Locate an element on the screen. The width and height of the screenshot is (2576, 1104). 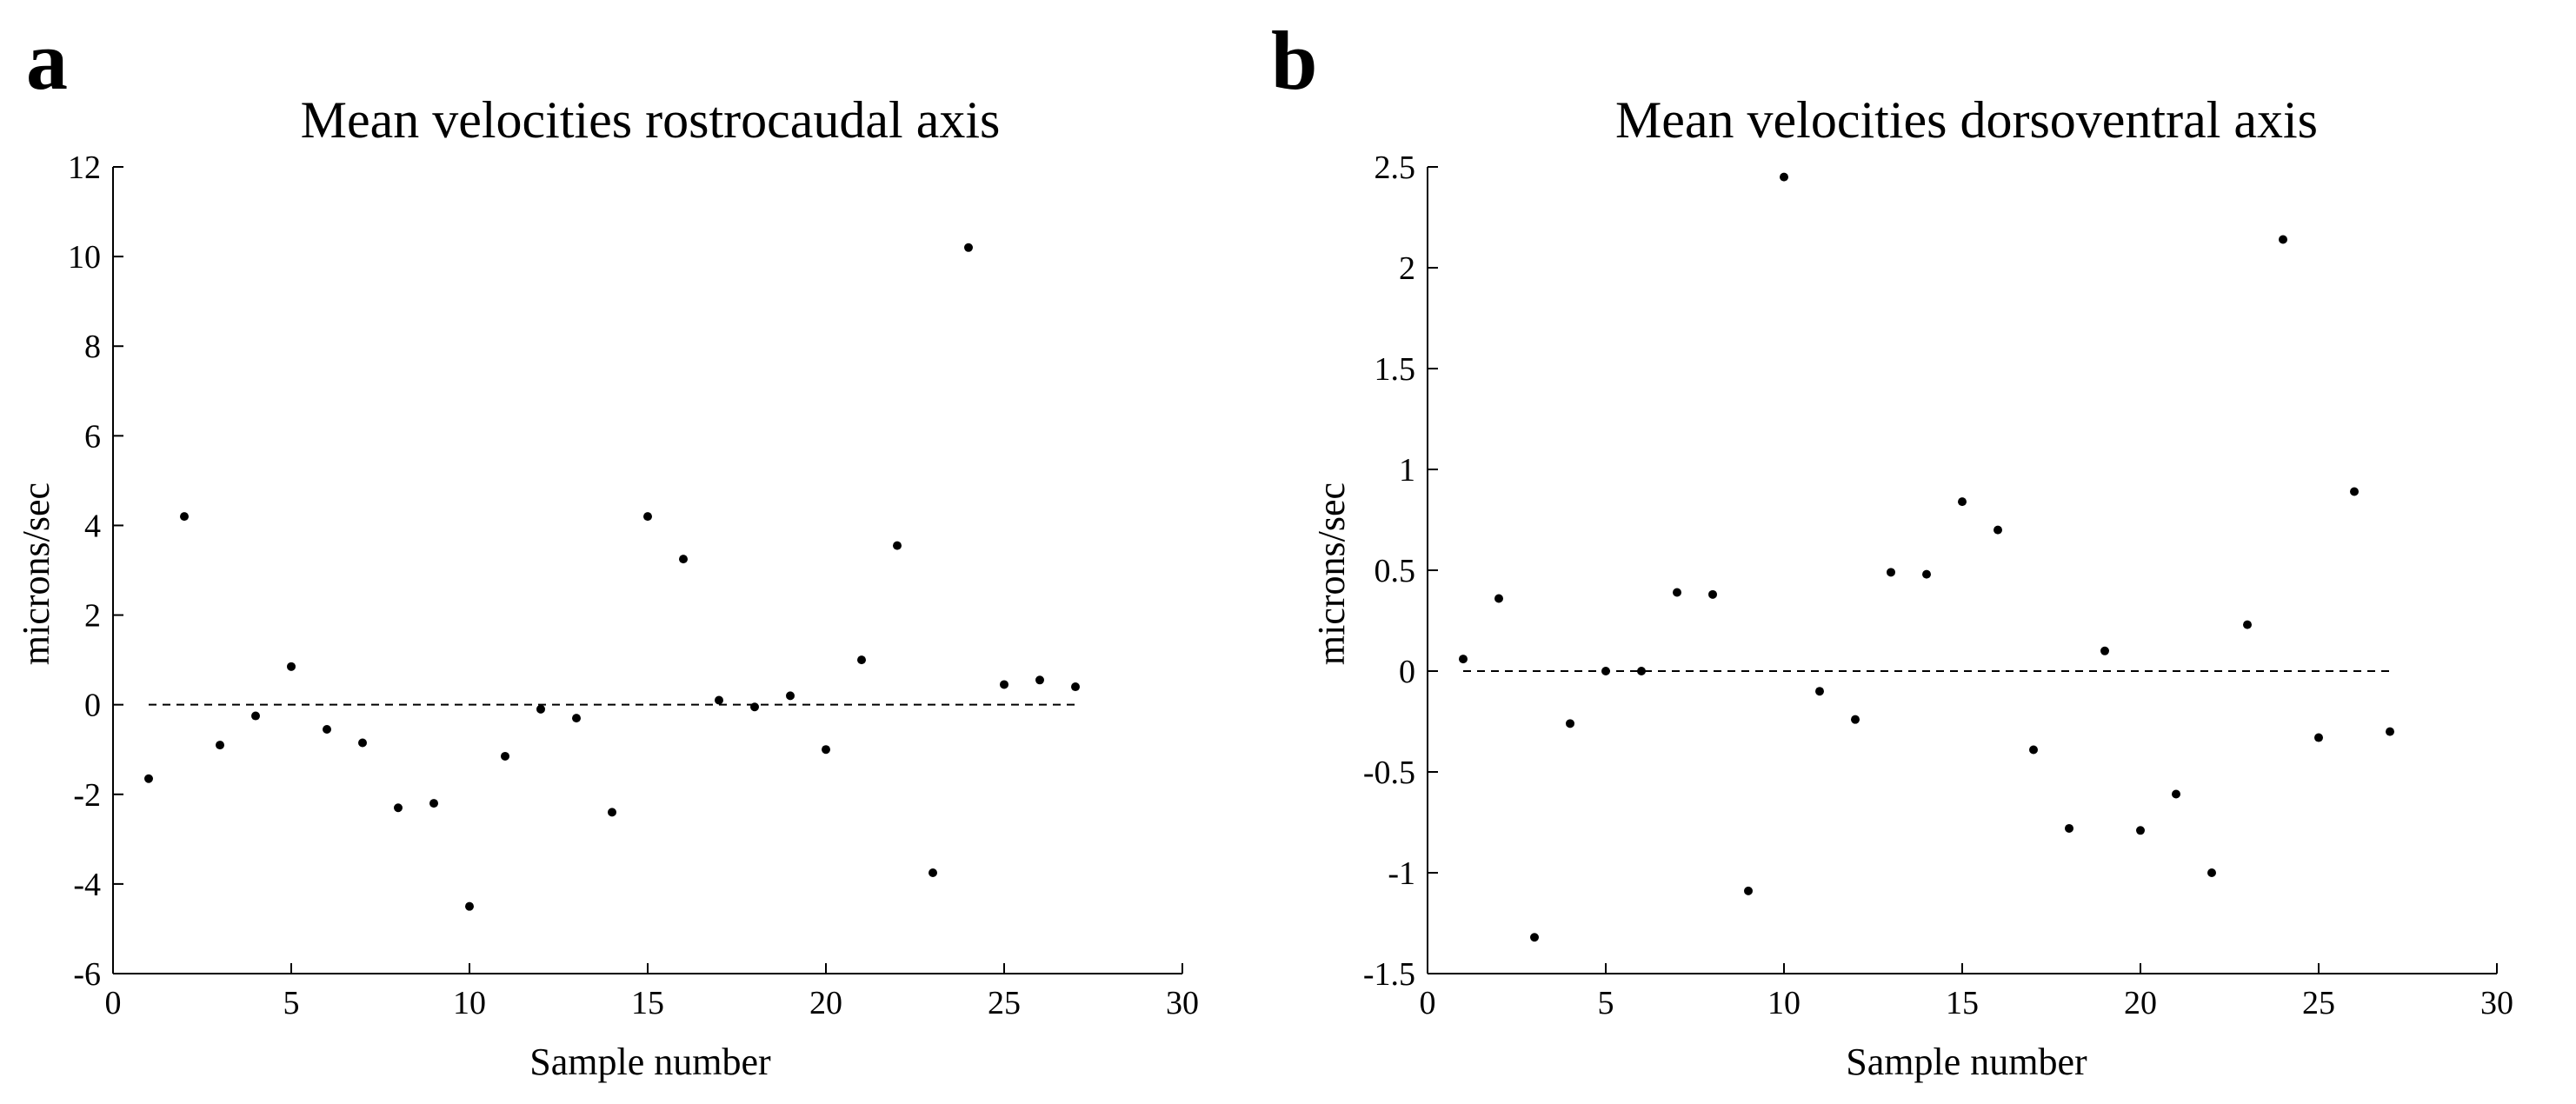
y-tick-label: -4 is located at coordinates (87, 885).